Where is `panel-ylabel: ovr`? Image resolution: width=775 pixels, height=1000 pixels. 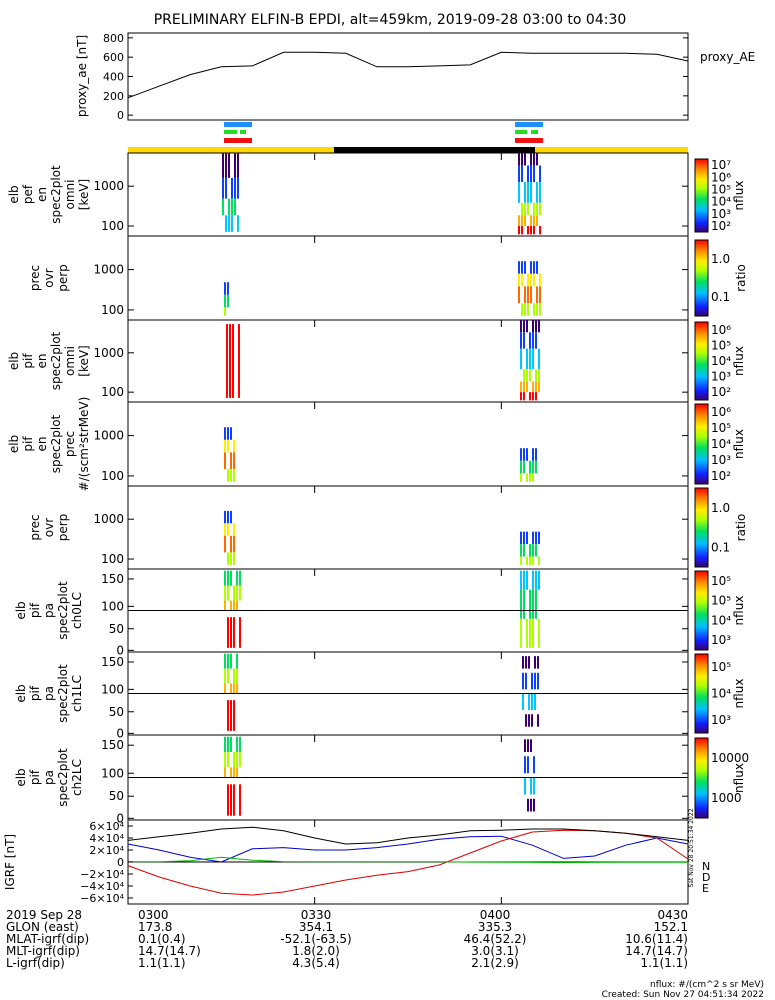
panel-ylabel: ovr is located at coordinates (49, 527).